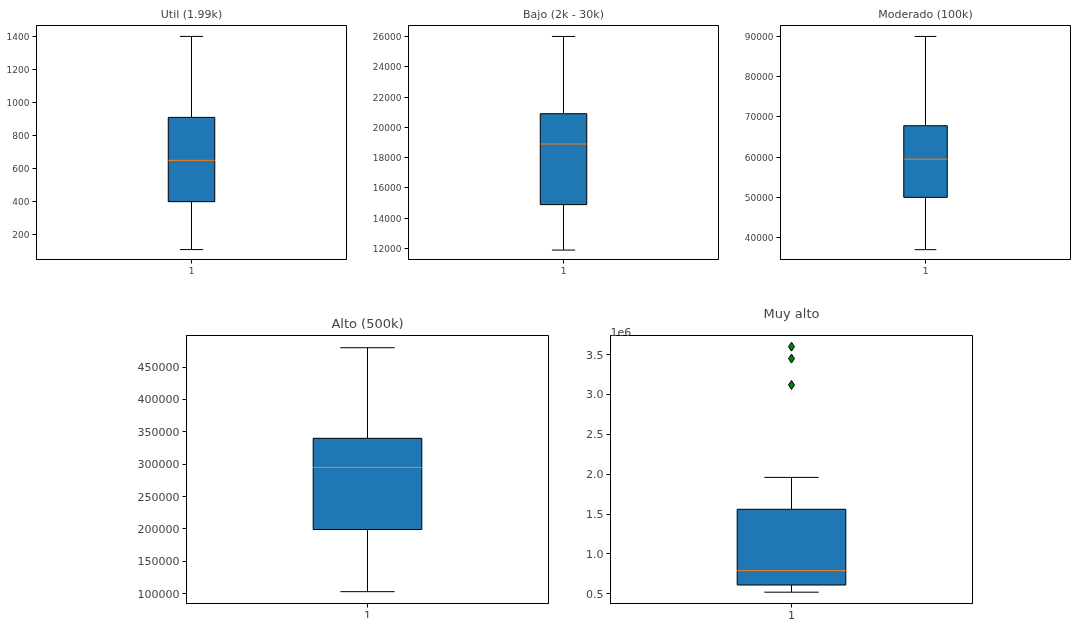 This screenshot has width=1082, height=622. What do you see at coordinates (925, 14) in the screenshot?
I see `chart-title: Moderado (100k)` at bounding box center [925, 14].